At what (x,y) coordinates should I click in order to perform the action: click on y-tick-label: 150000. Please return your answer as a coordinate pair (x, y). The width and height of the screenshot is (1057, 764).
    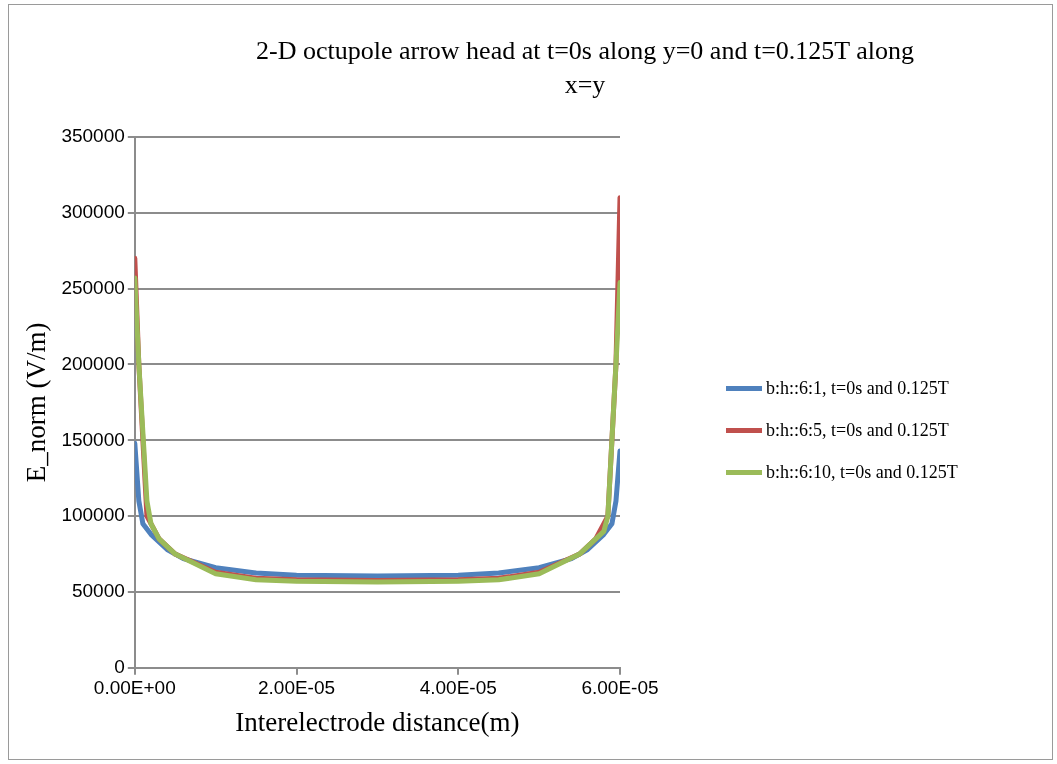
    Looking at the image, I should click on (93, 439).